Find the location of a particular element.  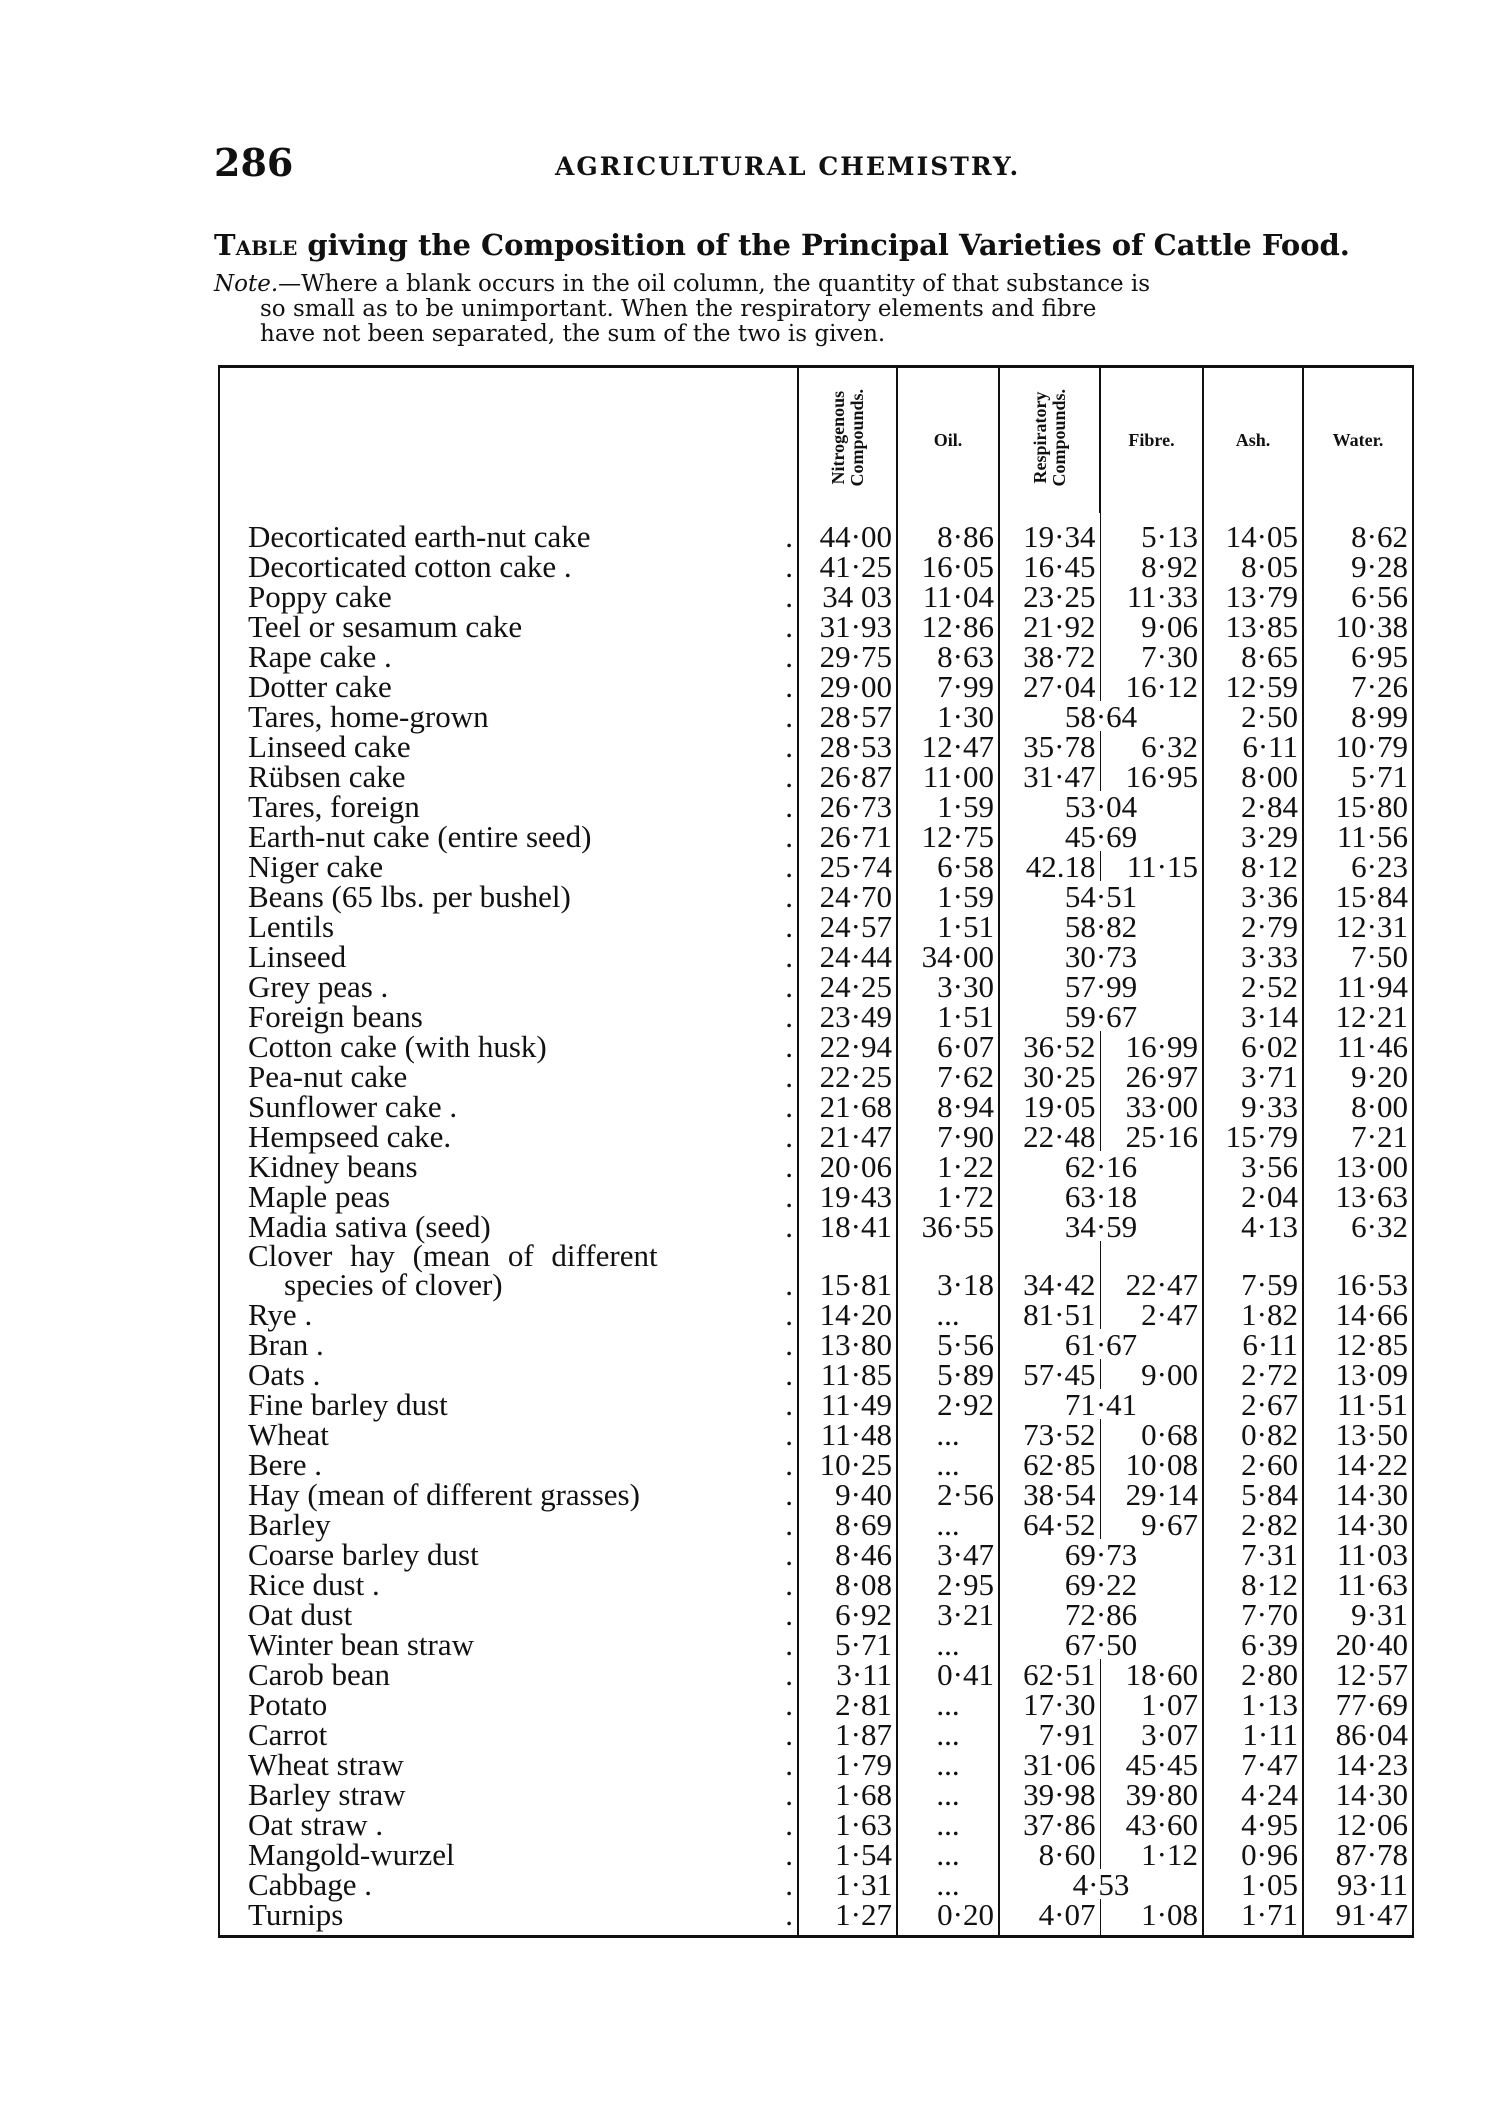

value-cell: 7·91 is located at coordinates (1049, 1734).